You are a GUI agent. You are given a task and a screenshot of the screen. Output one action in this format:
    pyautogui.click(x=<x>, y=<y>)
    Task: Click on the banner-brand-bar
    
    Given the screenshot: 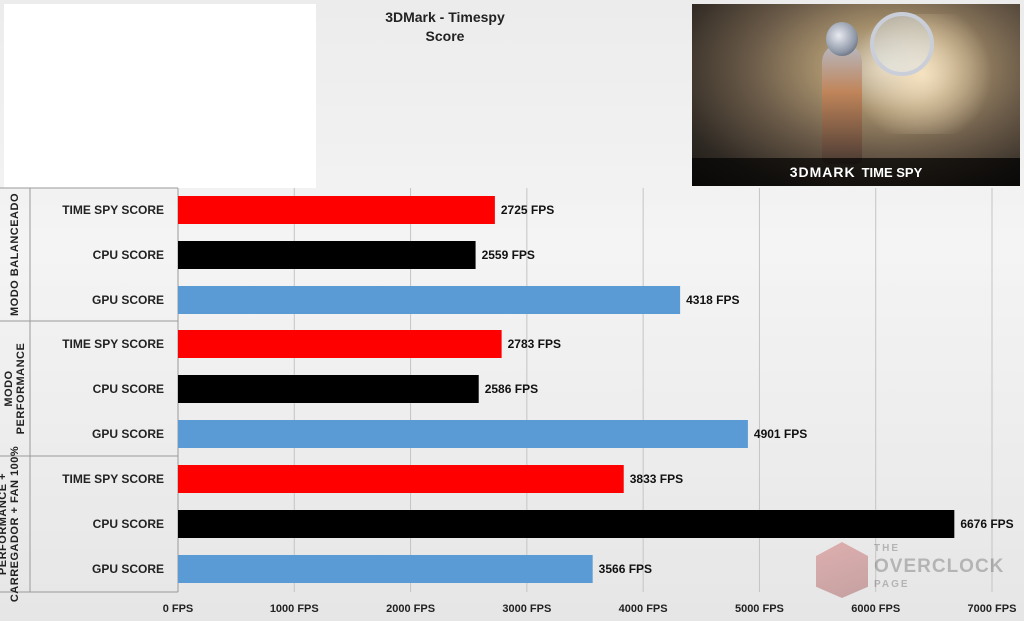 What is the action you would take?
    pyautogui.click(x=856, y=172)
    